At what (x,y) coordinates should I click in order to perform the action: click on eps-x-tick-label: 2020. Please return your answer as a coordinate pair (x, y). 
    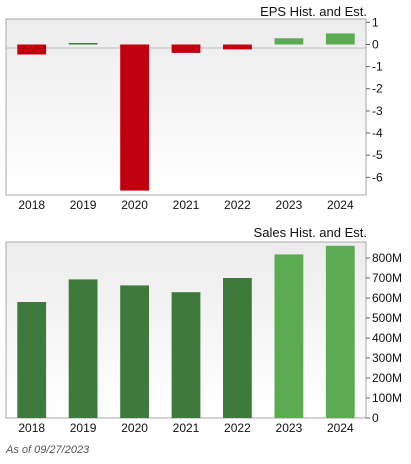
    Looking at the image, I should click on (134, 205).